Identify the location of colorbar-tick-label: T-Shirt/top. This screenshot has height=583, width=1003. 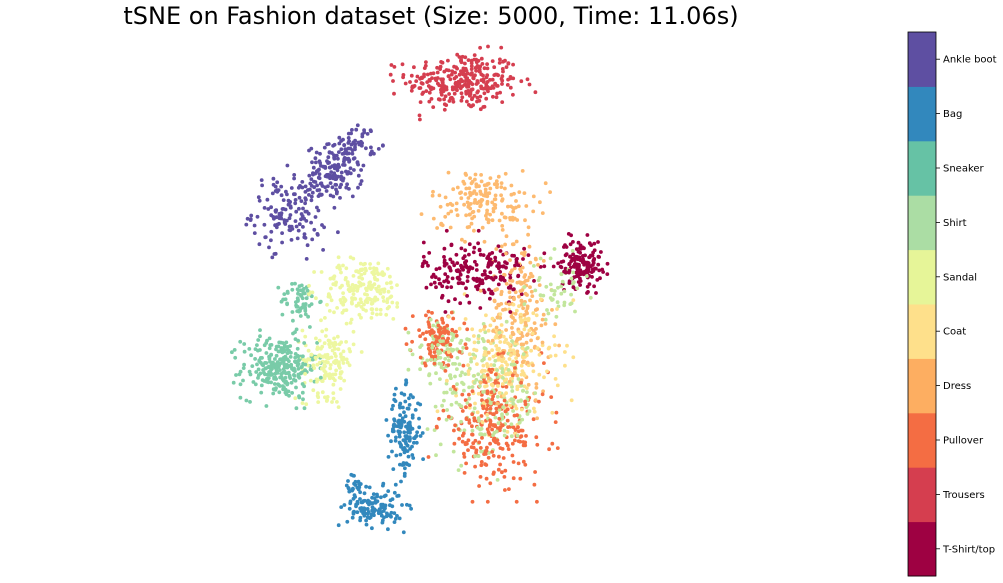
(968, 549).